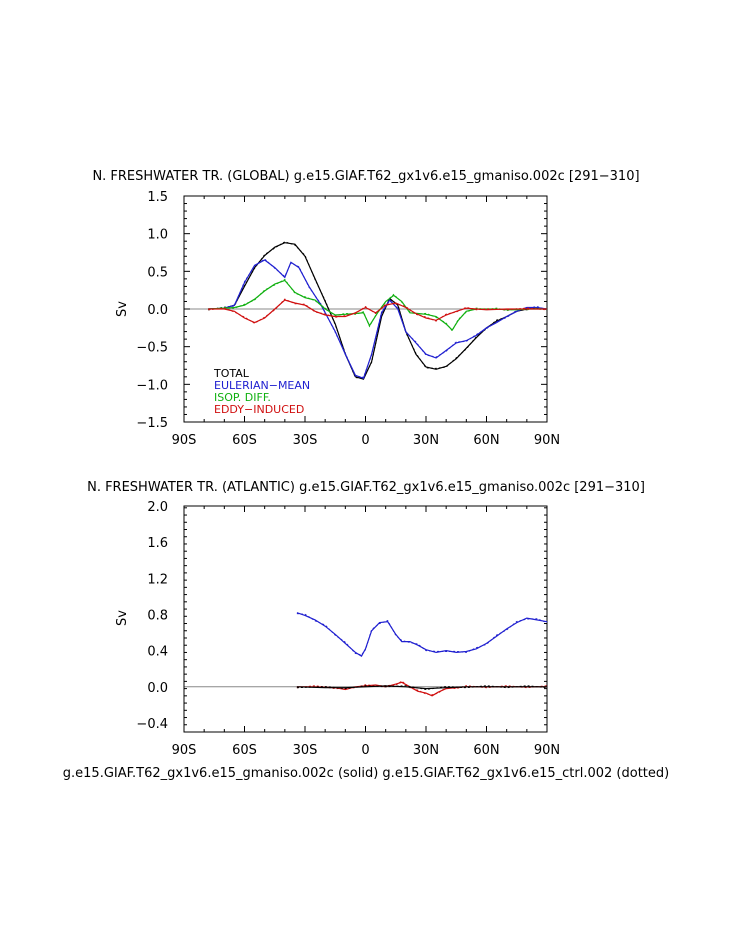 The image size is (733, 945). I want to click on atlantic-x-tick-label: 0, so click(365, 750).